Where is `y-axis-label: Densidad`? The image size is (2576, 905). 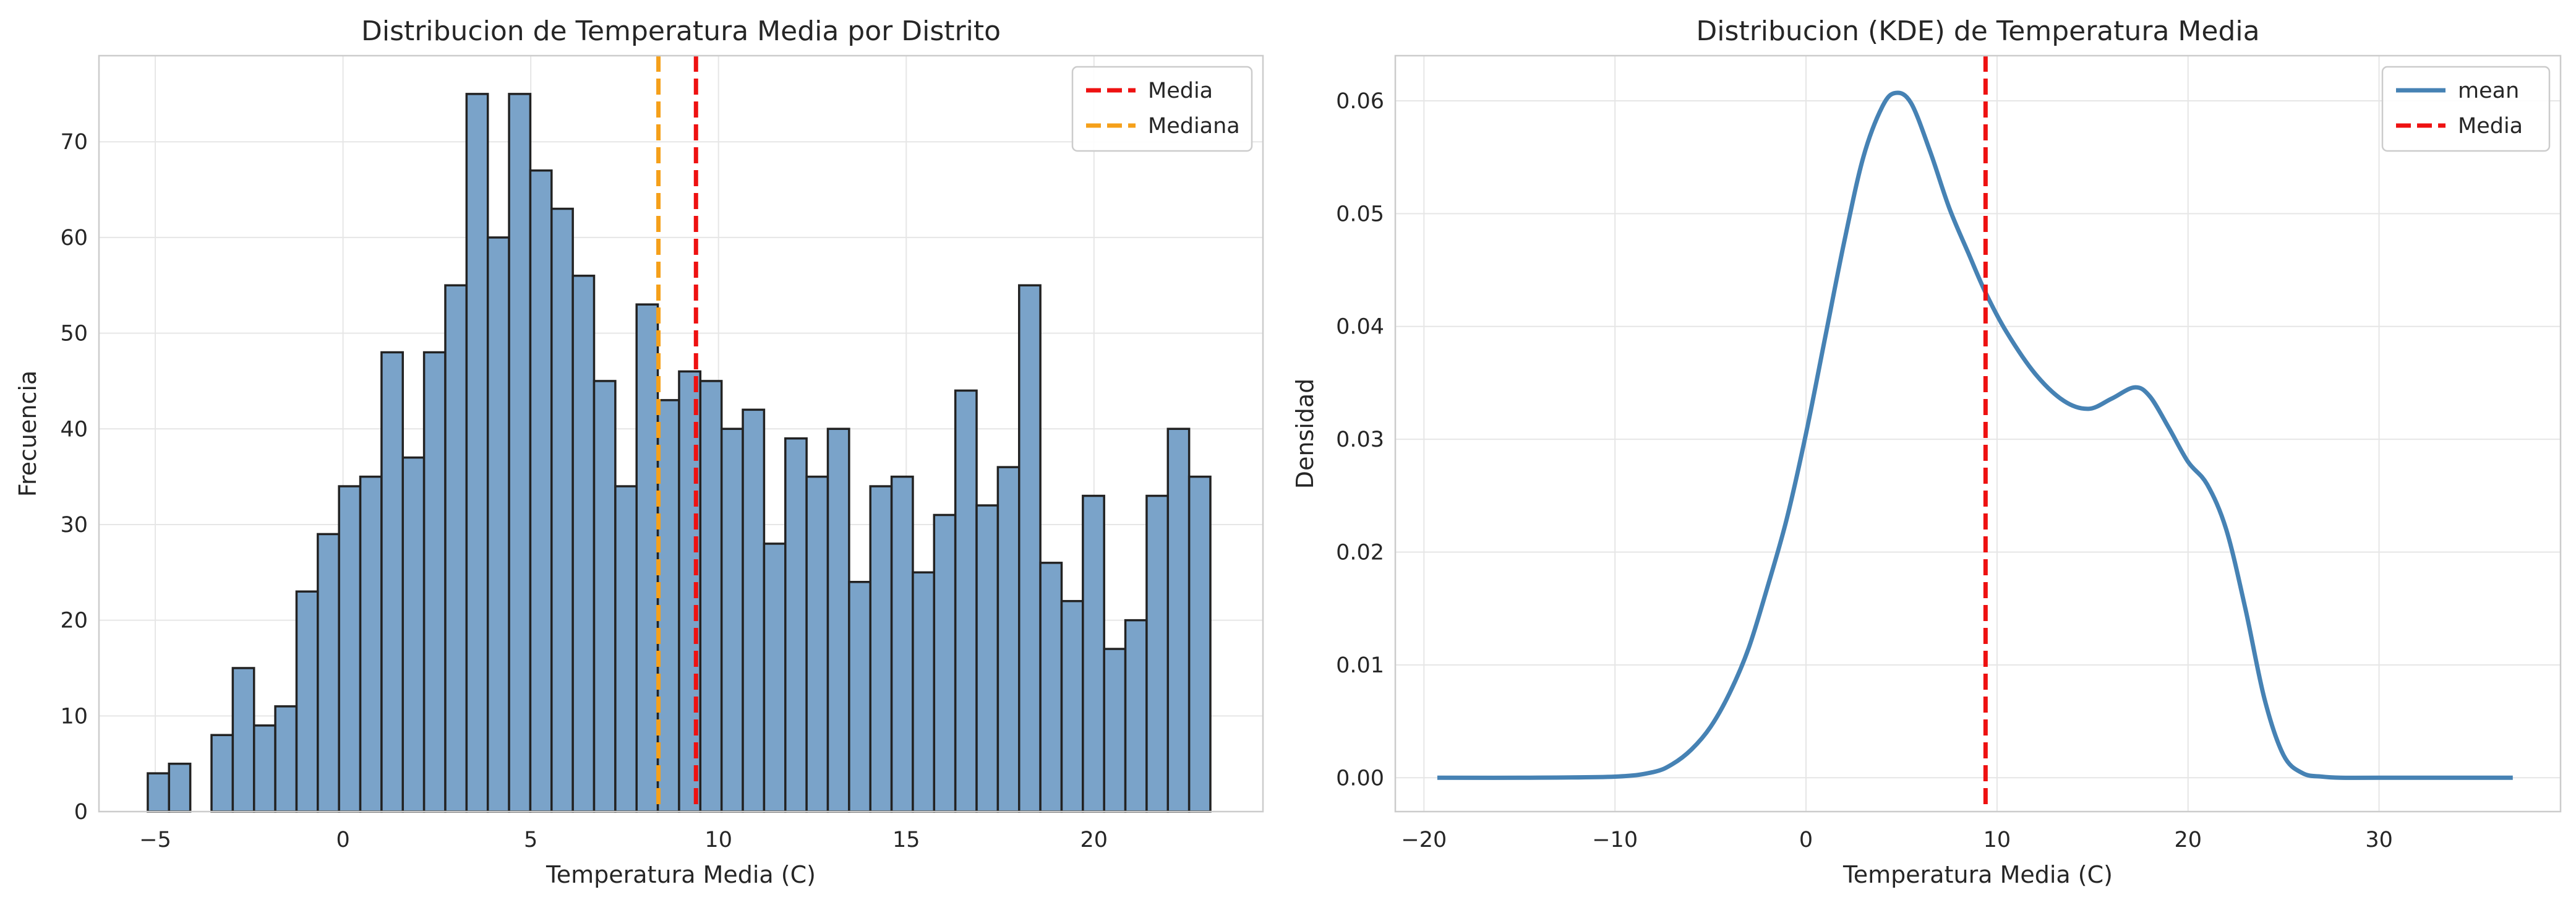 y-axis-label: Densidad is located at coordinates (1305, 434).